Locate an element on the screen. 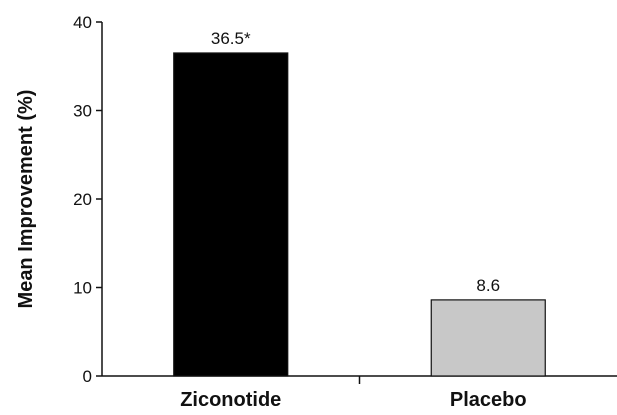  x-tick-label: Ziconotide is located at coordinates (230, 400).